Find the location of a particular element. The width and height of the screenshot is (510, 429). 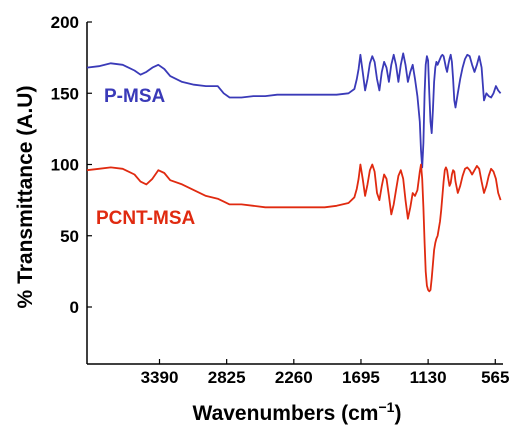

series-label-pcnt-msa: PCNT-MSA is located at coordinates (146, 218).